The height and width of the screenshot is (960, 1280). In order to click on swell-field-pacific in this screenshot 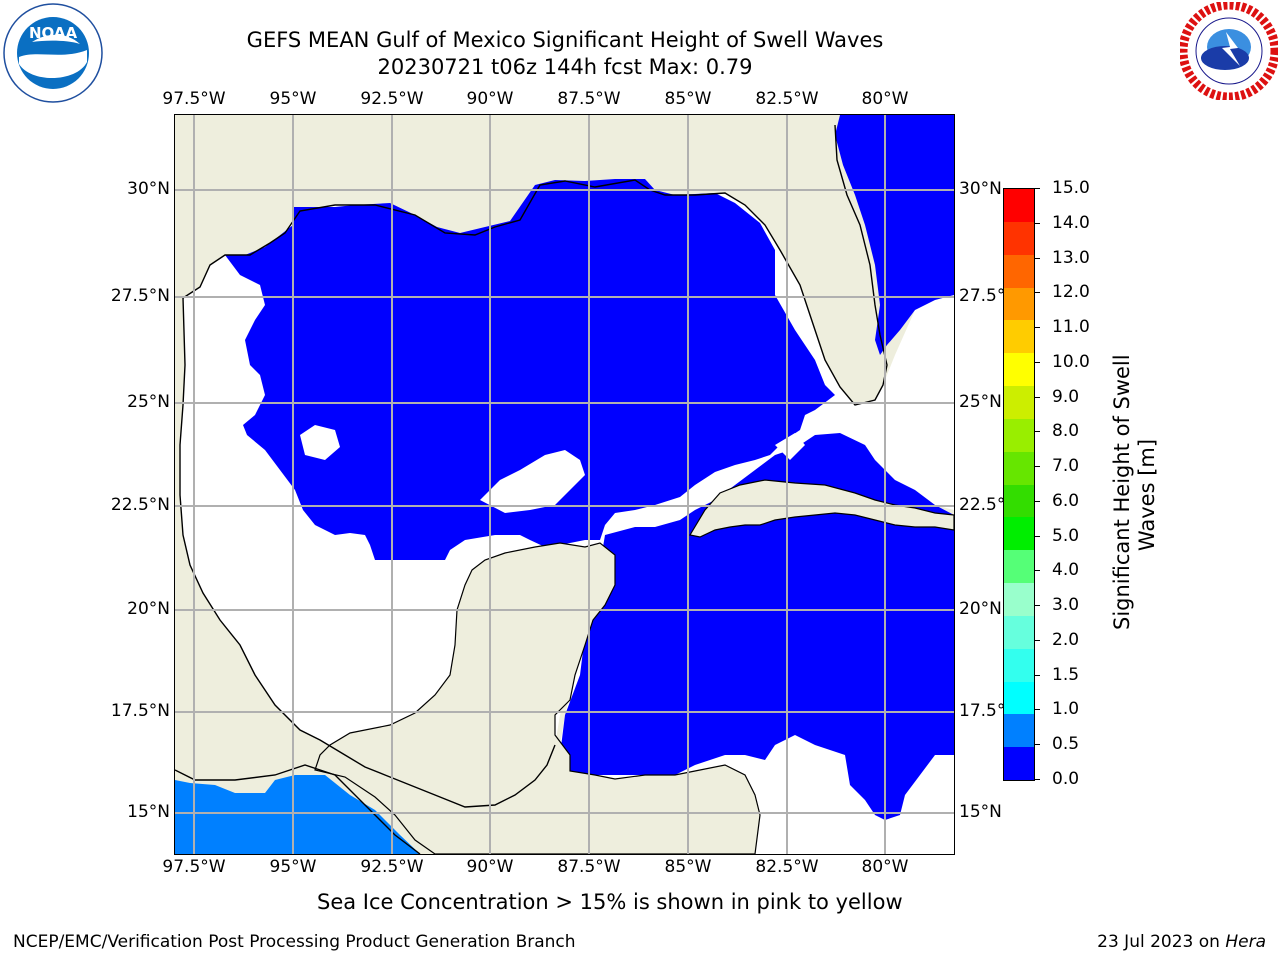, I will do `click(297, 814)`.